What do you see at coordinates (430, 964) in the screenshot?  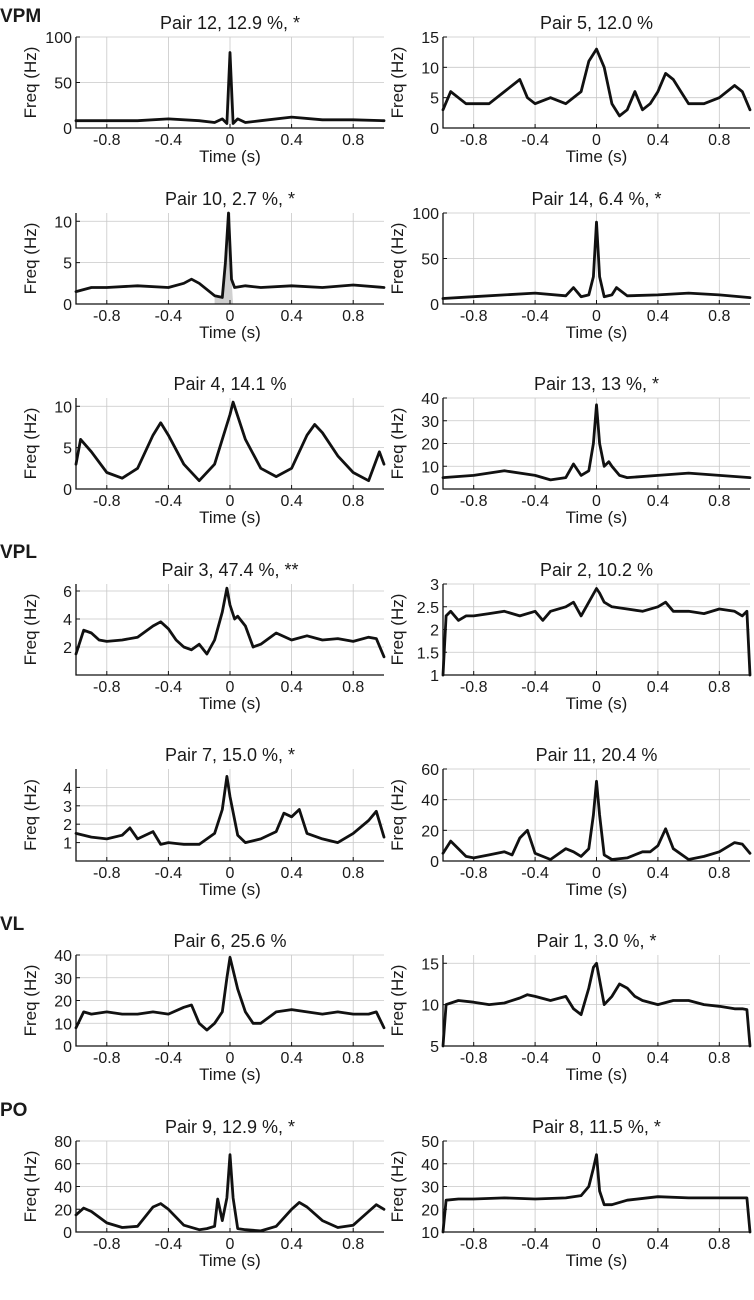 I see `y-tick-label: 15` at bounding box center [430, 964].